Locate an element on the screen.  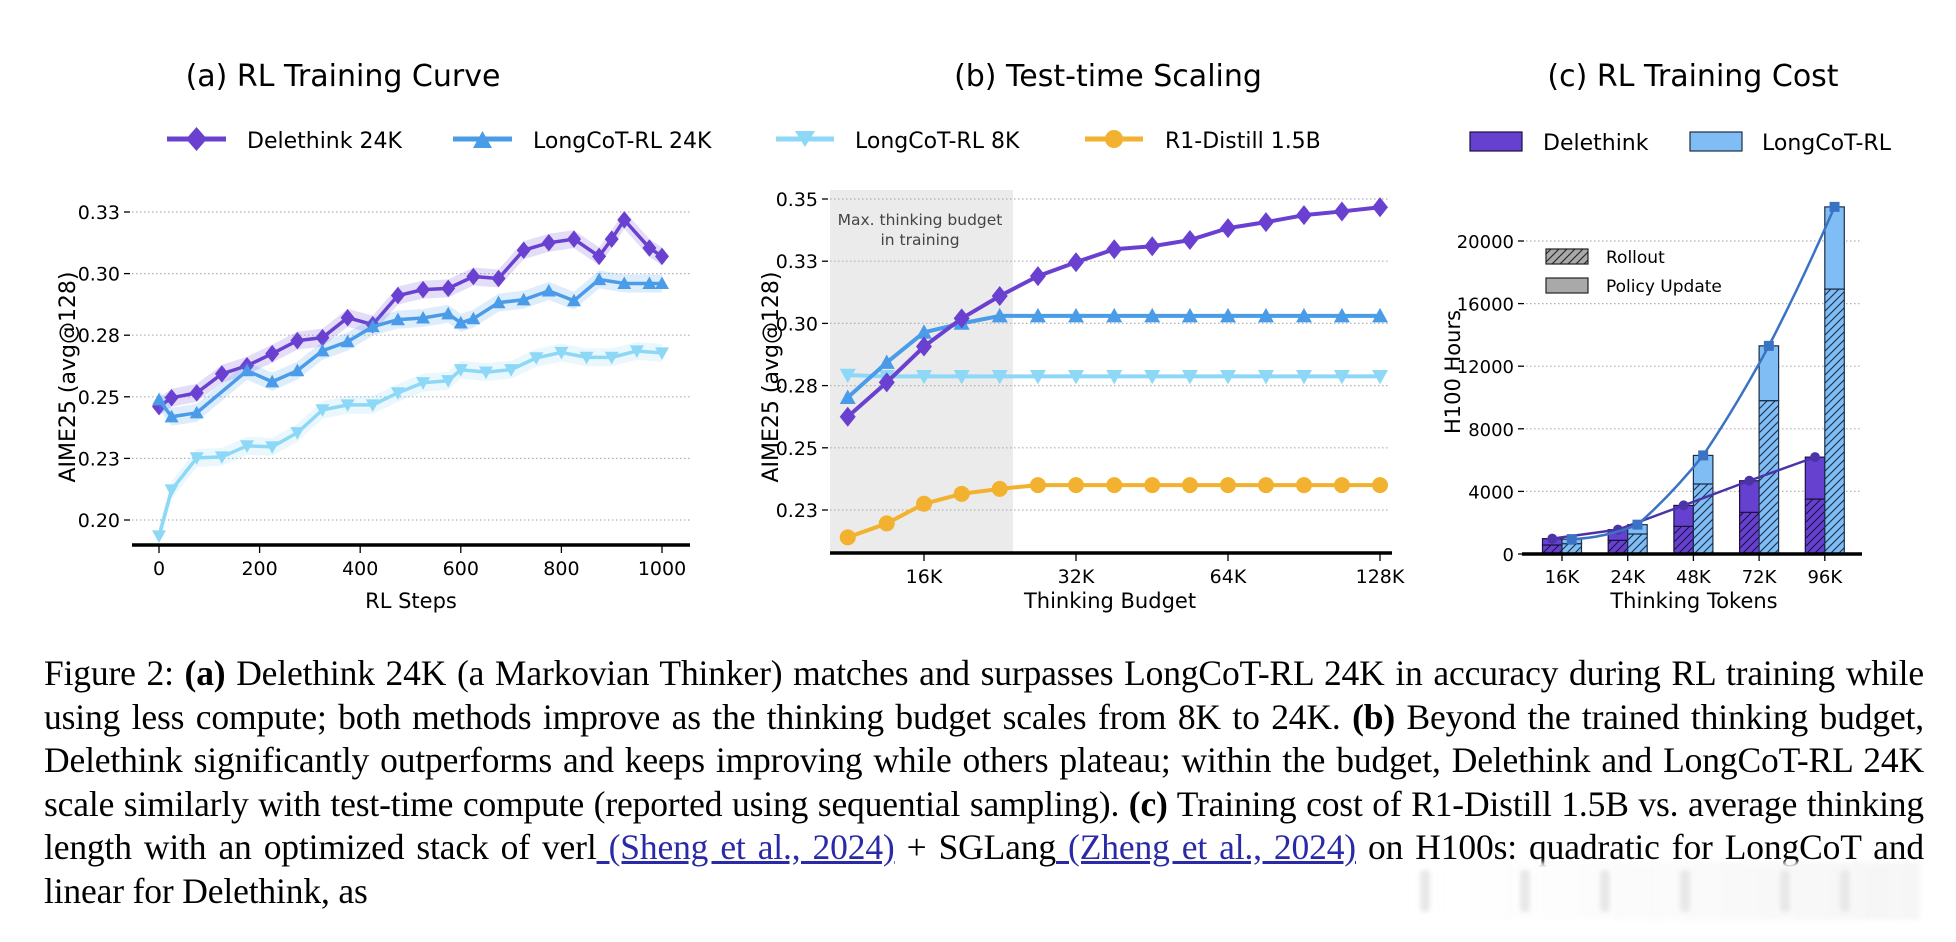
x-tick-label: 128K is located at coordinates (1380, 577).